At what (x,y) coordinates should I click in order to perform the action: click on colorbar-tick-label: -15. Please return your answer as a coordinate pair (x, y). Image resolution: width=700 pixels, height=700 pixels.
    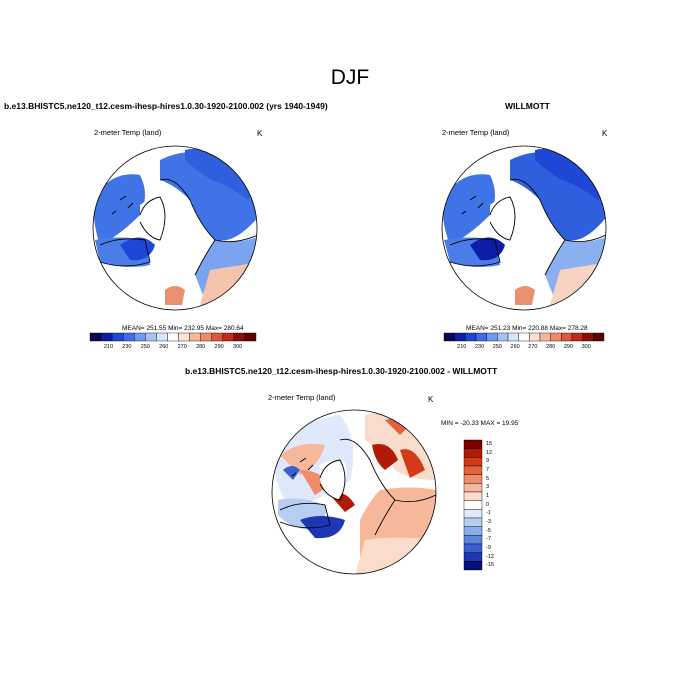
    Looking at the image, I should click on (490, 565).